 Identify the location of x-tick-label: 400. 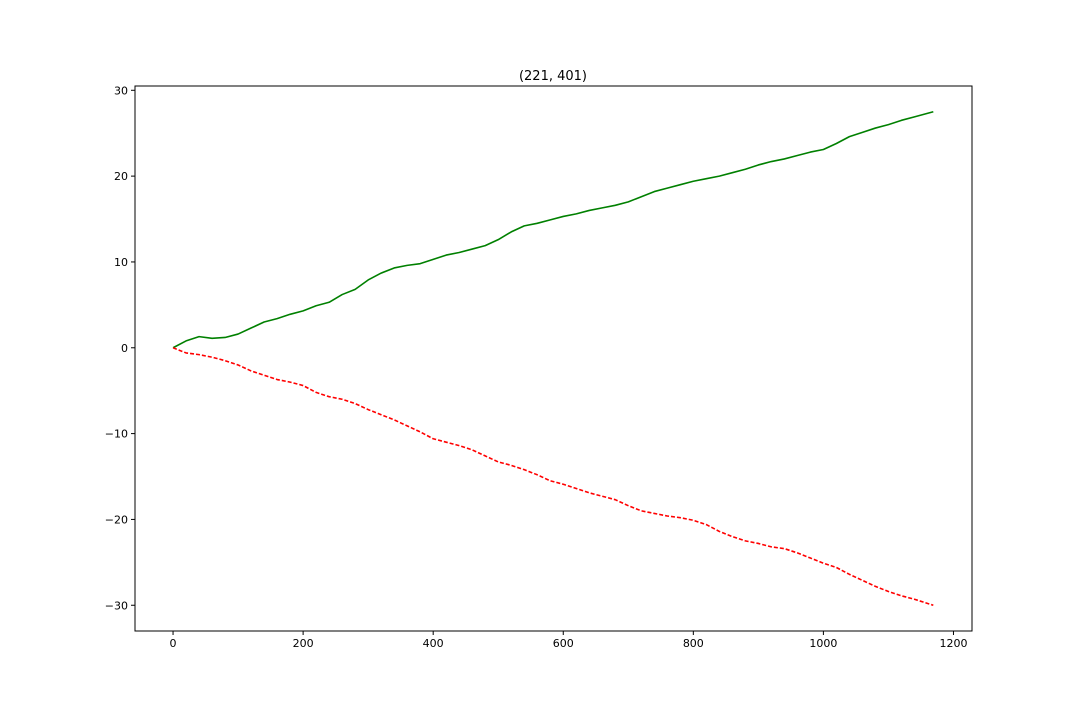
(433, 643).